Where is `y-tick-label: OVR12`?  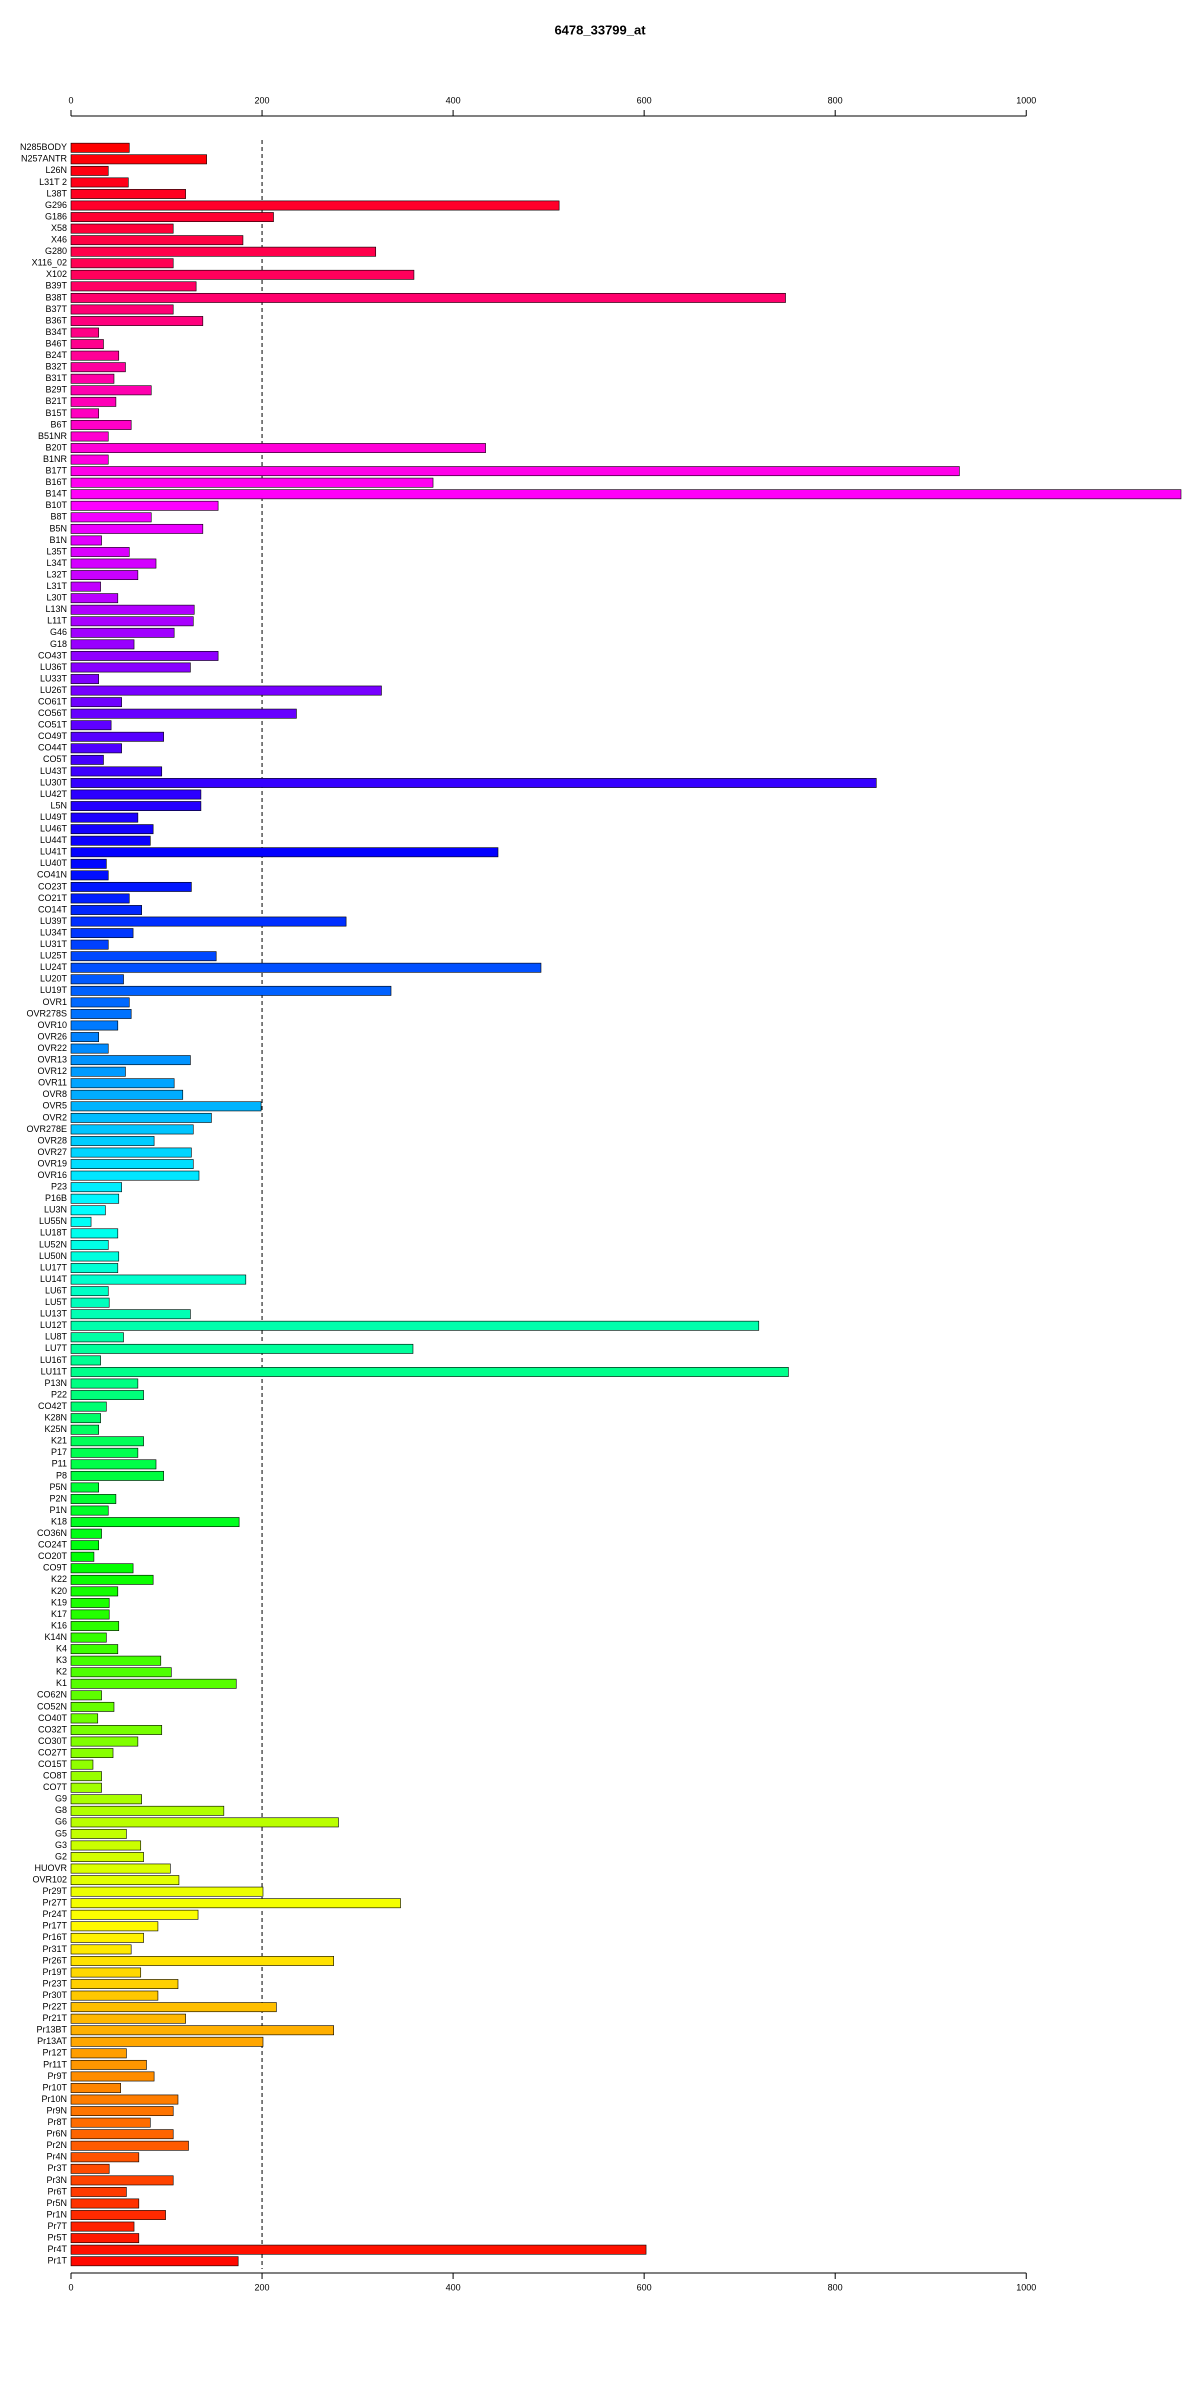
y-tick-label: OVR12 is located at coordinates (52, 1071).